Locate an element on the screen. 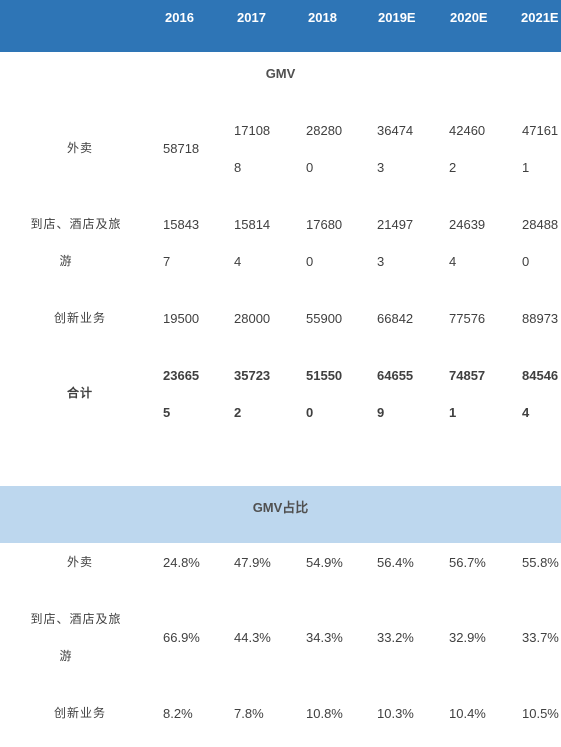 This screenshot has width=561, height=747. table-cell: 15843 is located at coordinates (181, 224).